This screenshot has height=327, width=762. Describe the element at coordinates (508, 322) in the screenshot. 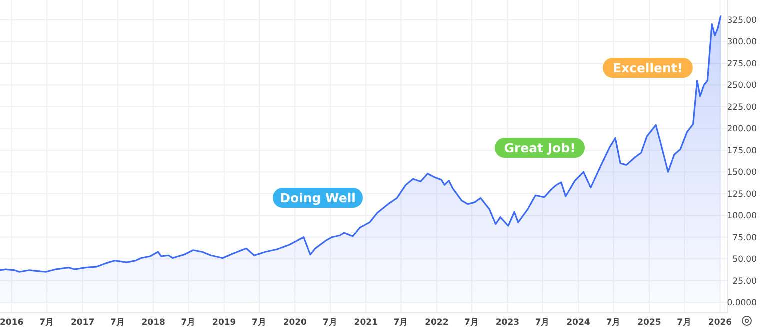

I see `x-tick-label: 2023` at that location.